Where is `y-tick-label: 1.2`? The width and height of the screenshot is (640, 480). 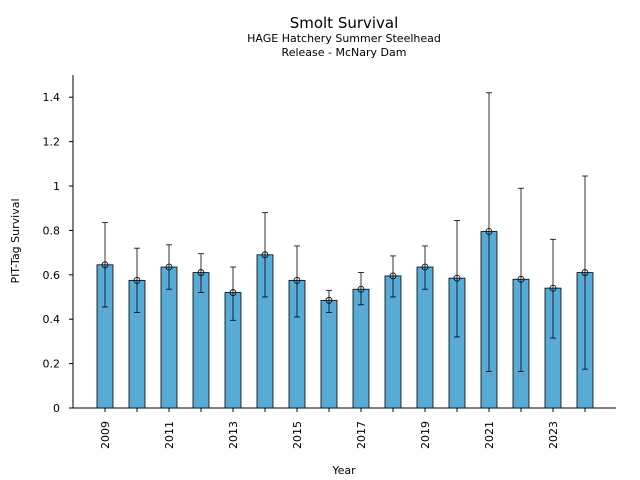 y-tick-label: 1.2 is located at coordinates (52, 142).